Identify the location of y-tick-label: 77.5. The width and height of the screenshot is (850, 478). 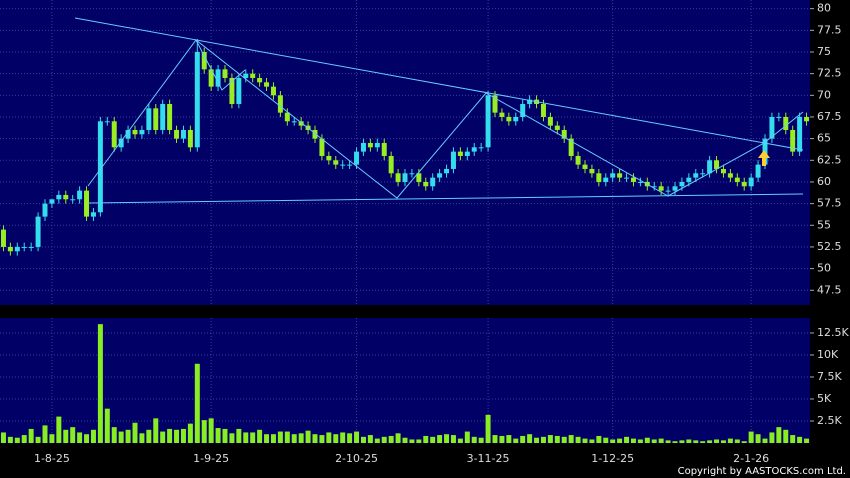
(829, 29).